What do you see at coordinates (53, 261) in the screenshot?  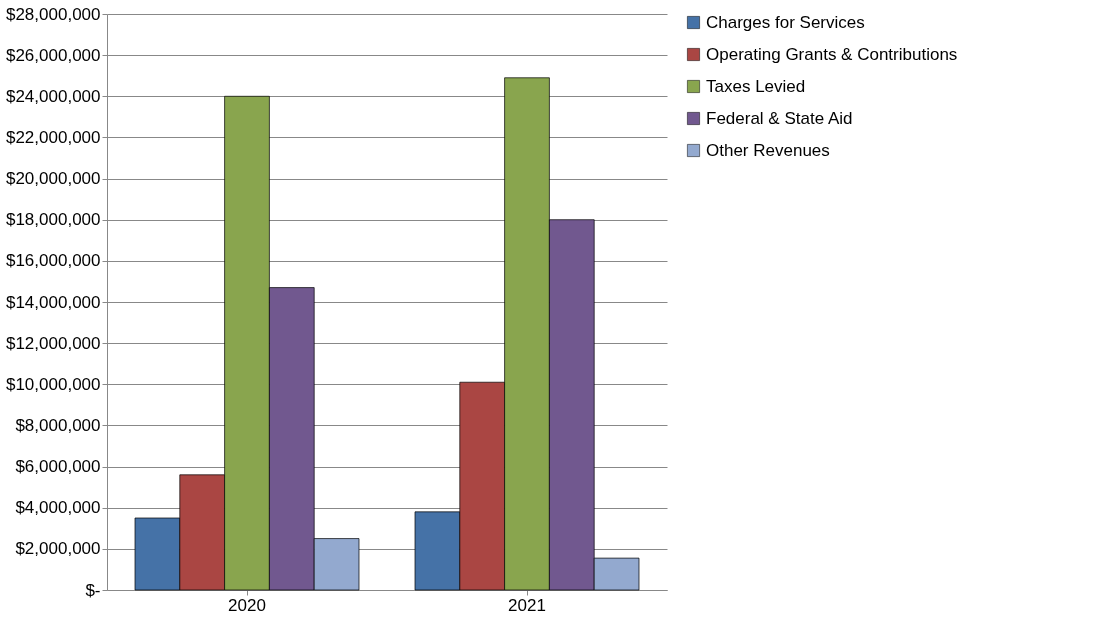 I see `y-tick-label: $16,000,000` at bounding box center [53, 261].